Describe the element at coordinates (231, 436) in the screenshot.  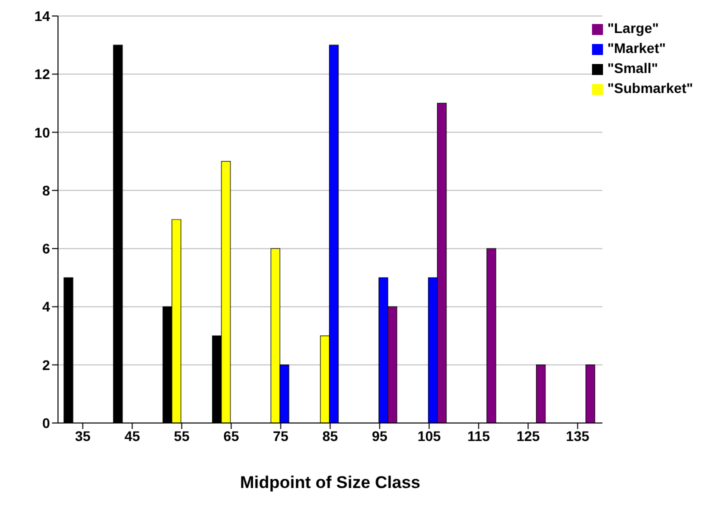
I see `x-tick-label: 65` at that location.